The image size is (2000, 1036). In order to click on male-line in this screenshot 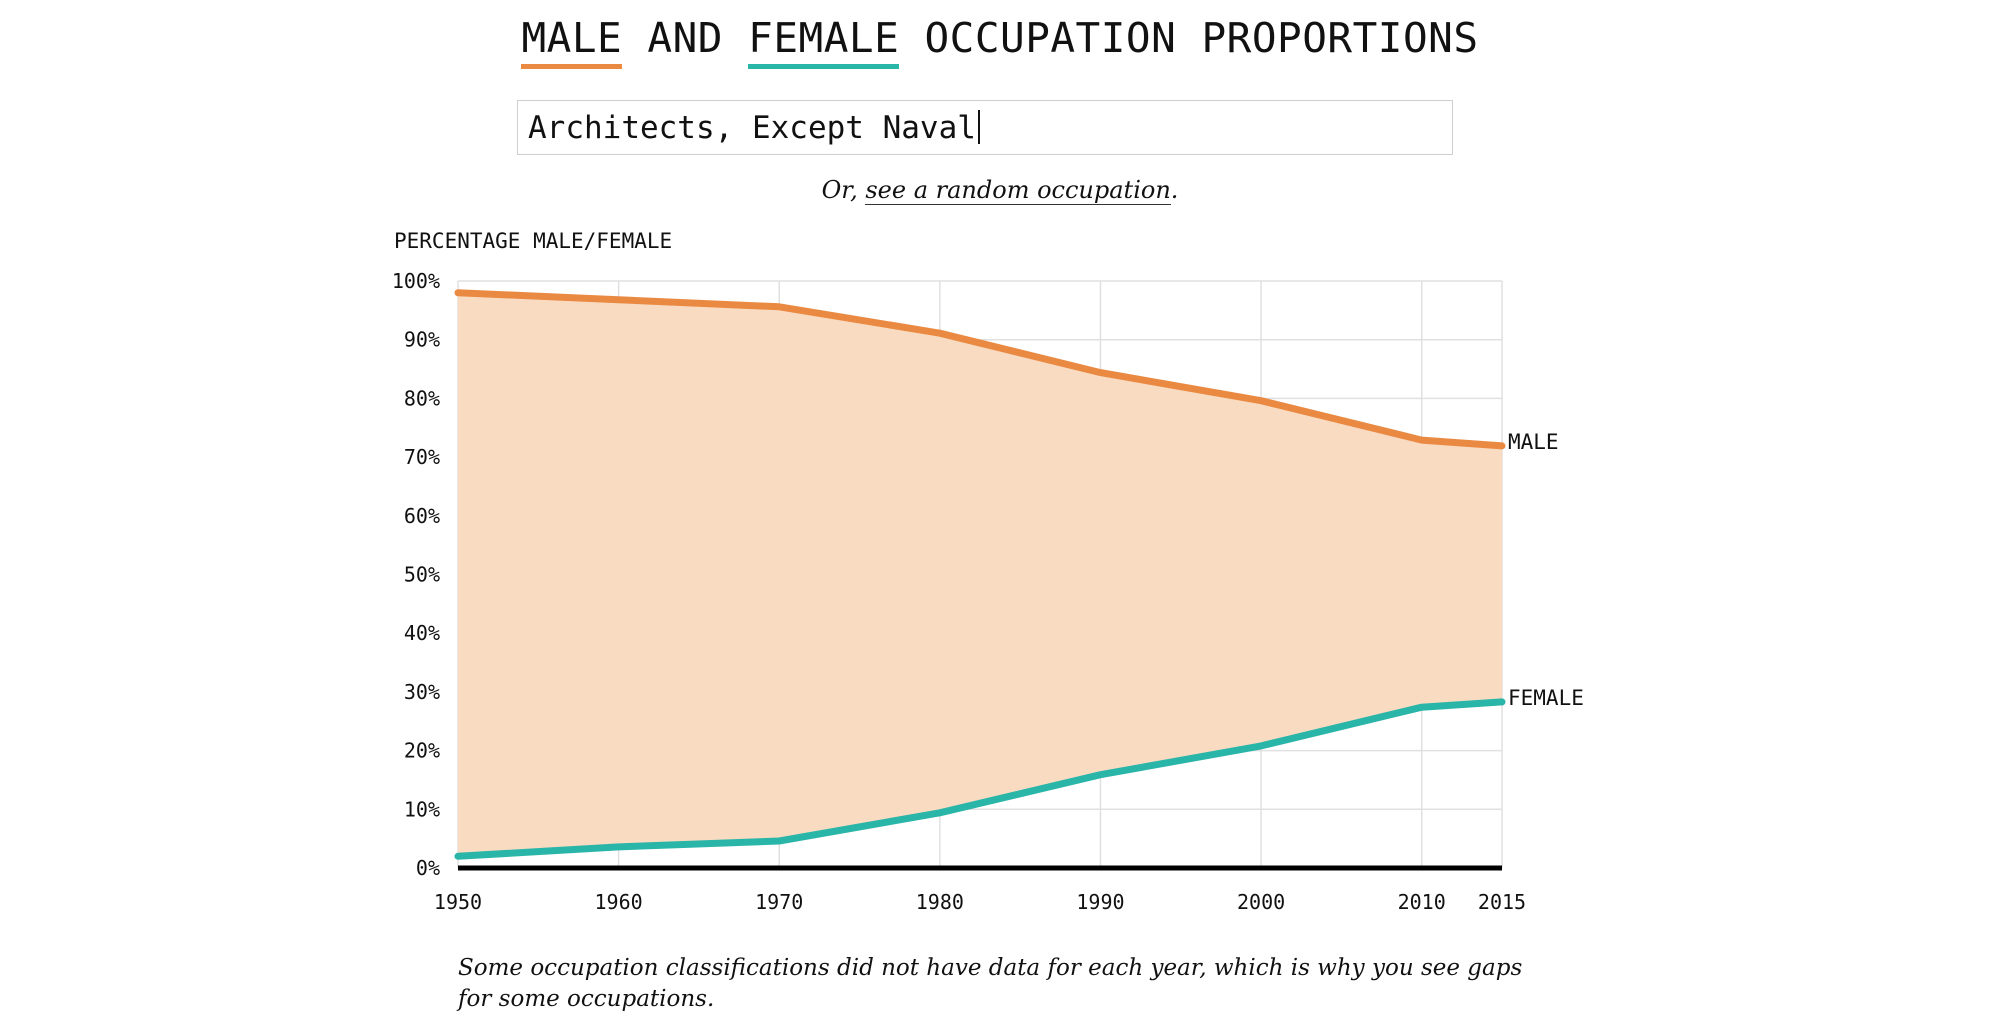, I will do `click(980, 369)`.